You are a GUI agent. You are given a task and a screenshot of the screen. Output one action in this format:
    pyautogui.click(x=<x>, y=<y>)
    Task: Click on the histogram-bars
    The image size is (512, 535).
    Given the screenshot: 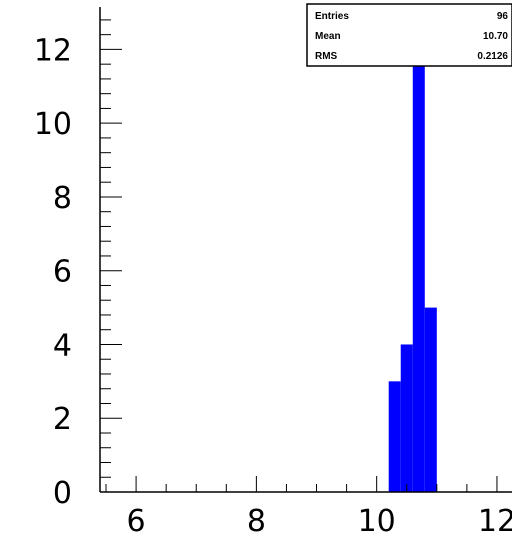 What is the action you would take?
    pyautogui.click(x=412, y=270)
    